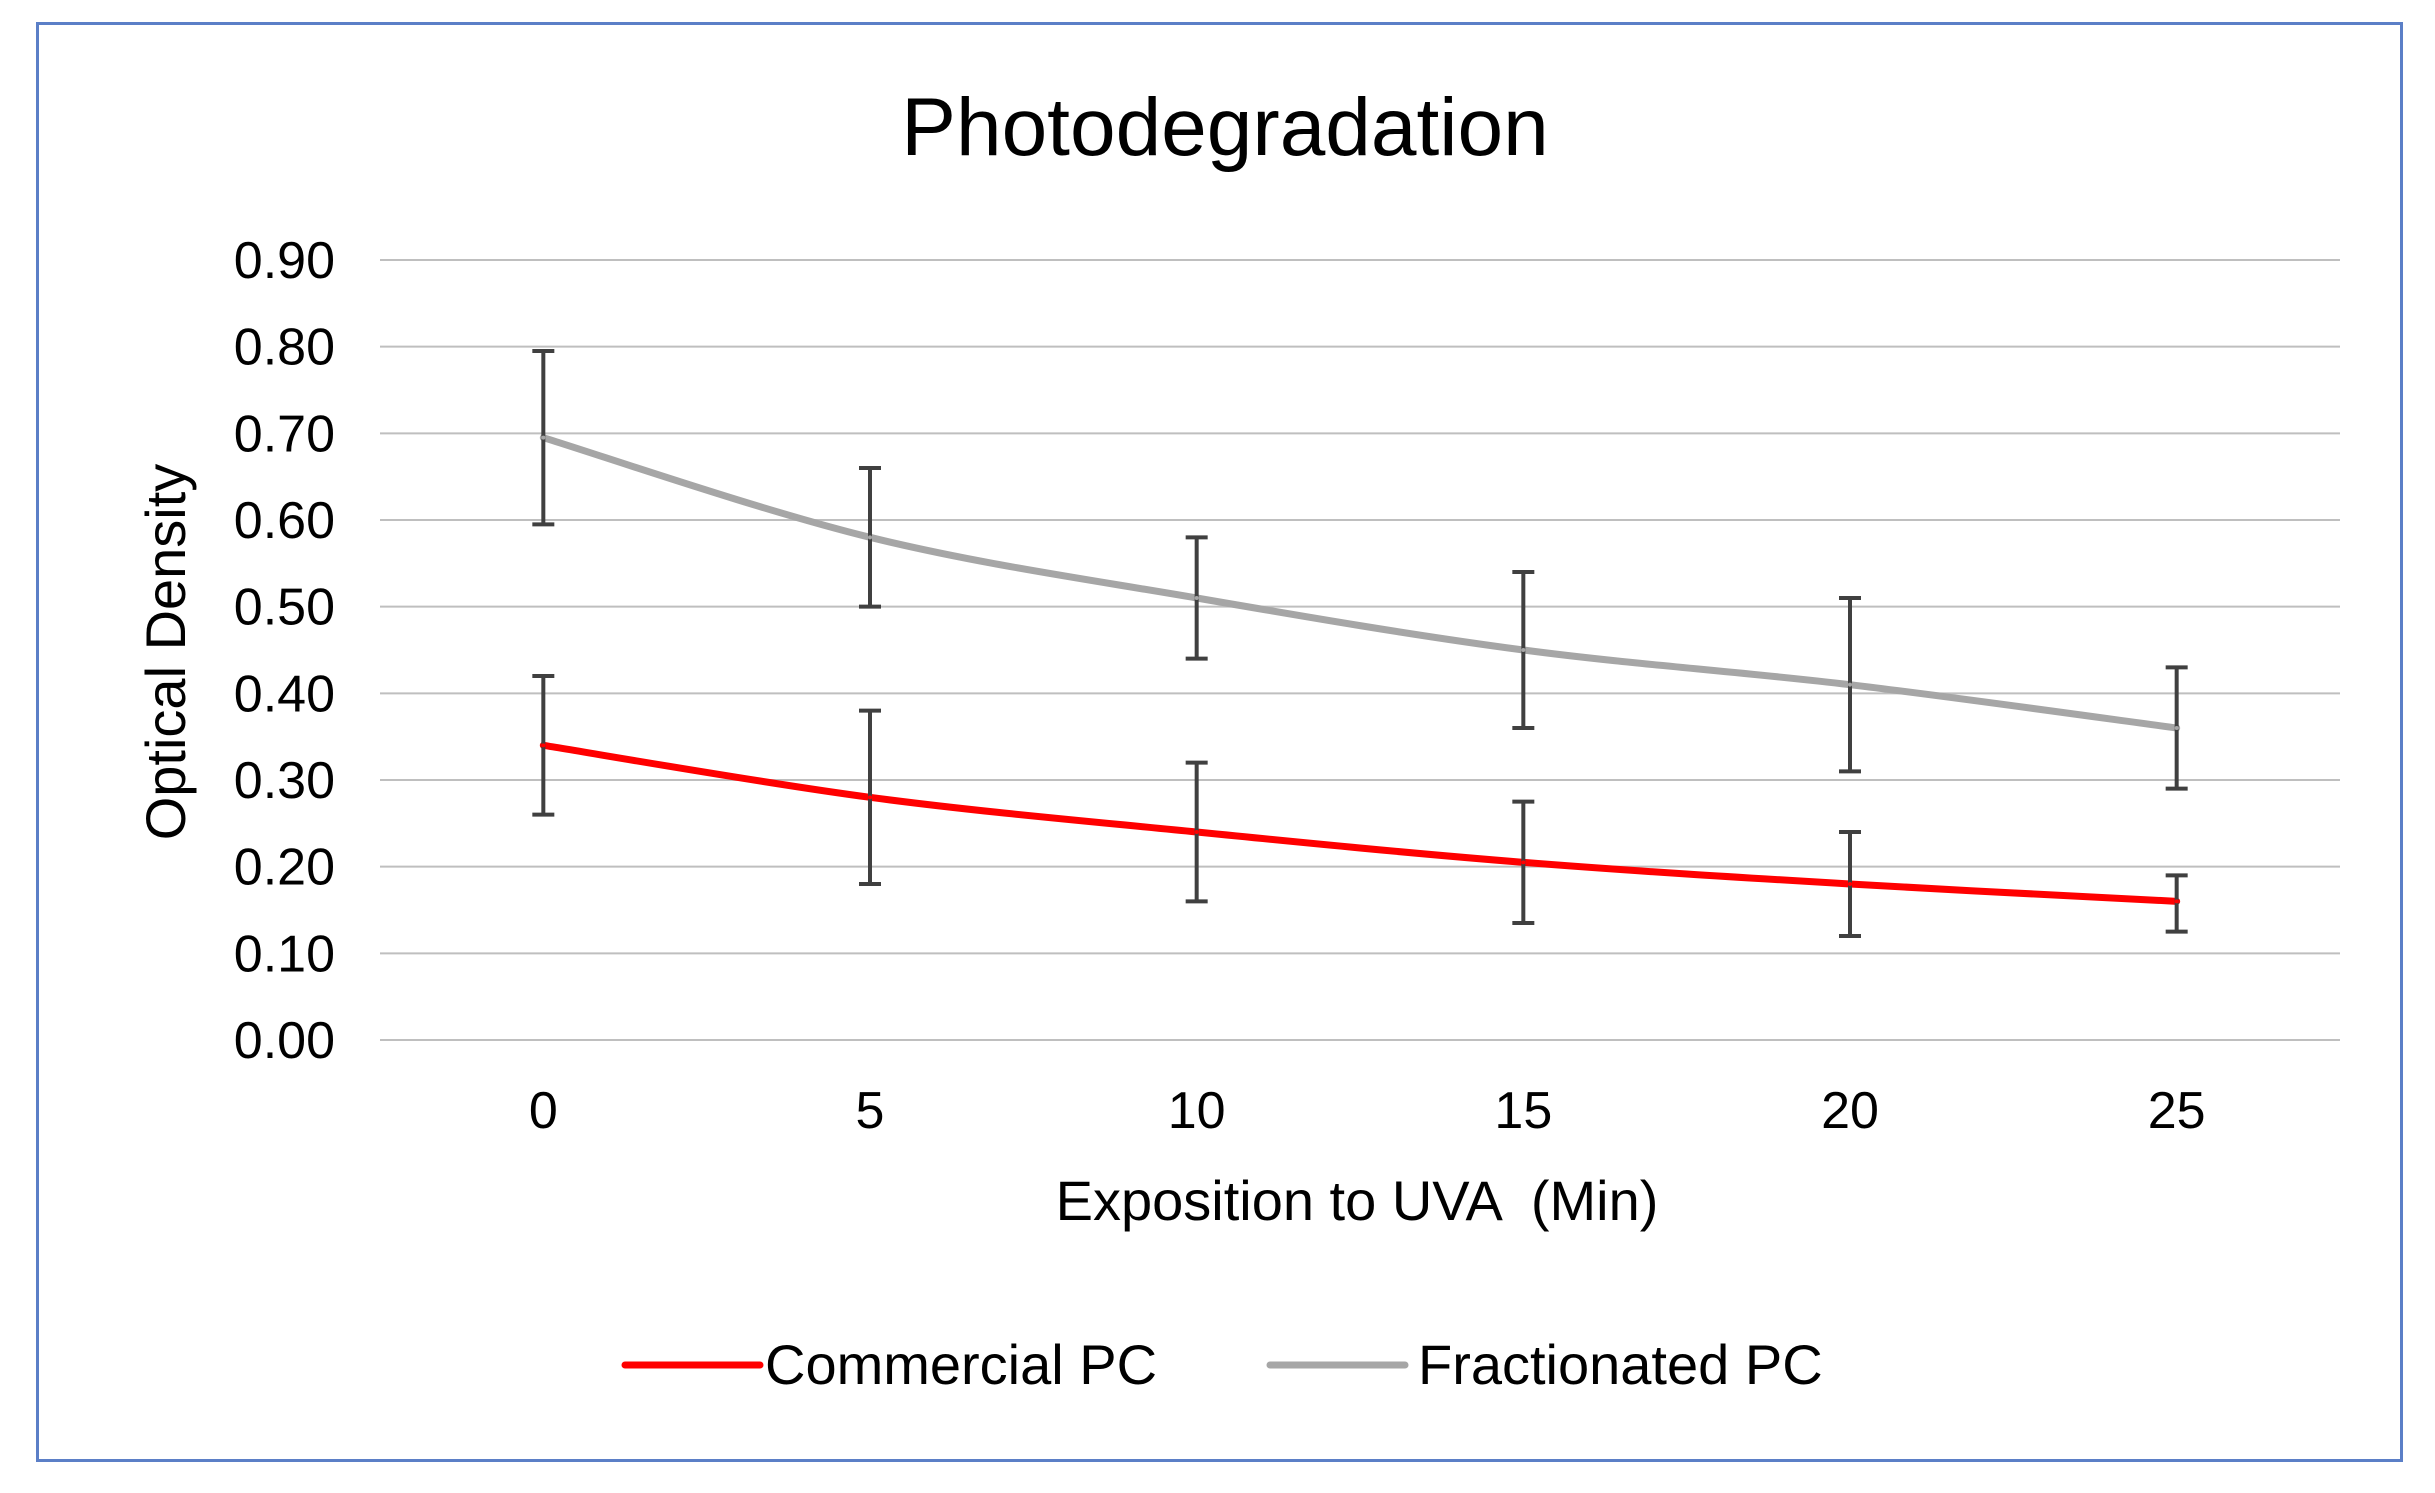 This screenshot has height=1493, width=2435. What do you see at coordinates (2177, 1111) in the screenshot?
I see `x-tick-label: 25` at bounding box center [2177, 1111].